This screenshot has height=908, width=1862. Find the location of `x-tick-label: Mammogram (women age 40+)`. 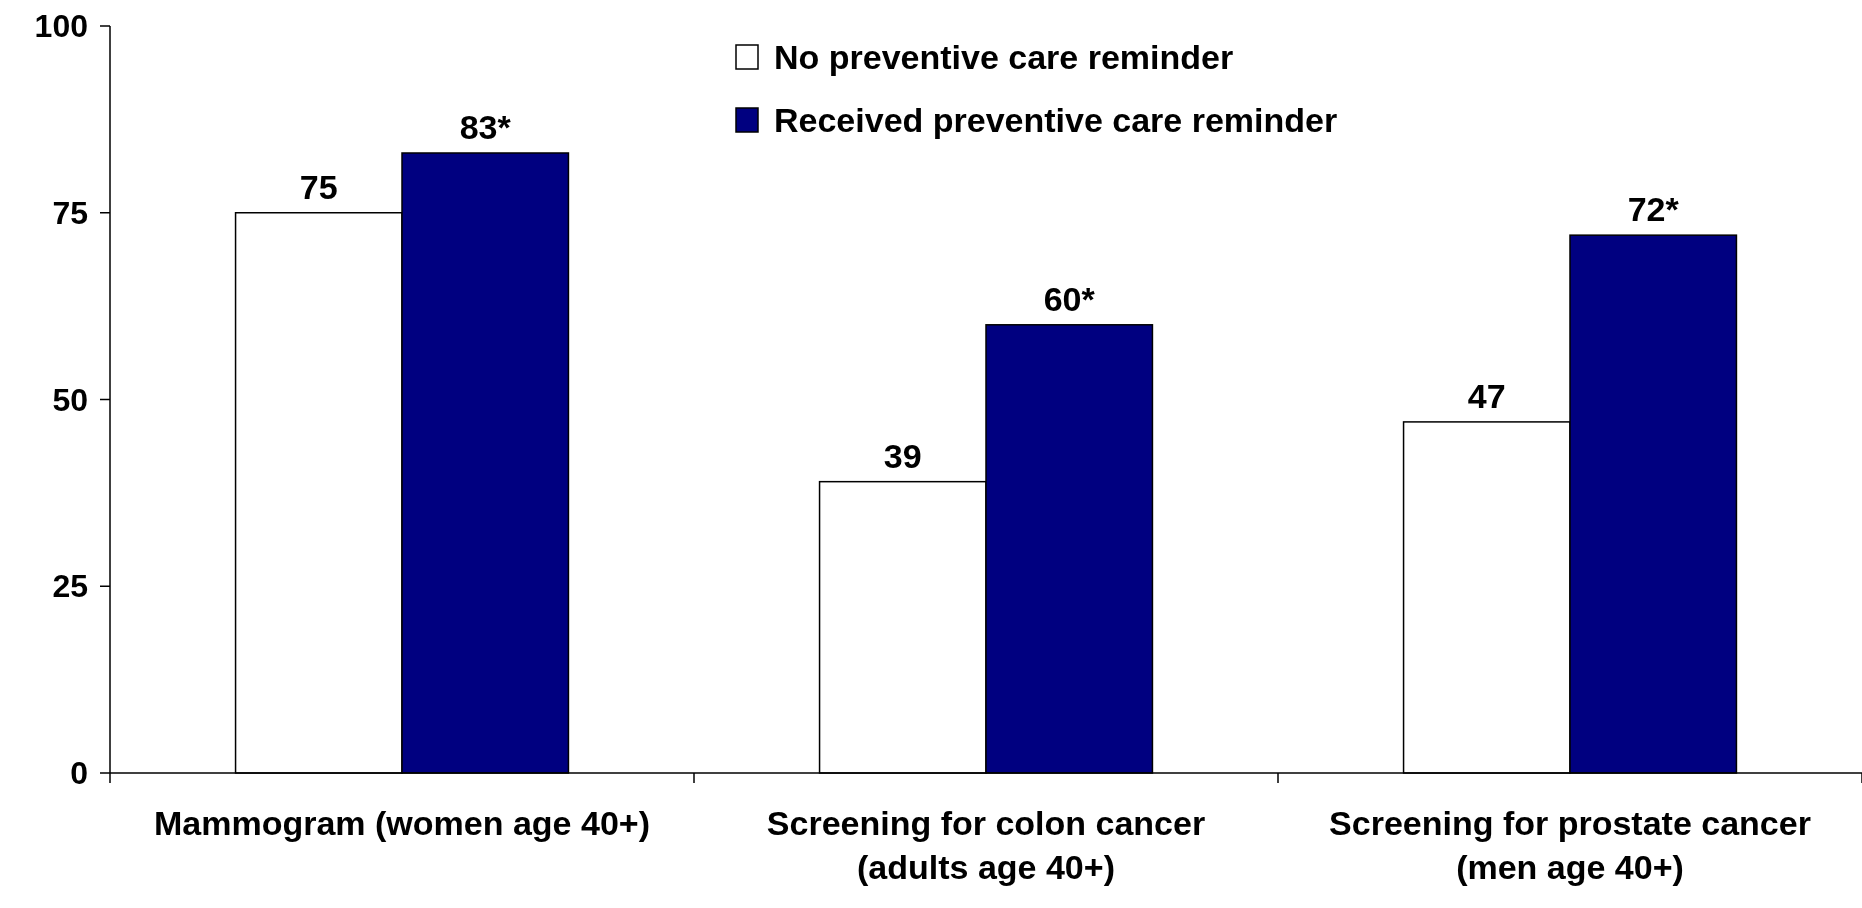

x-tick-label: Mammogram (women age 40+) is located at coordinates (402, 823).